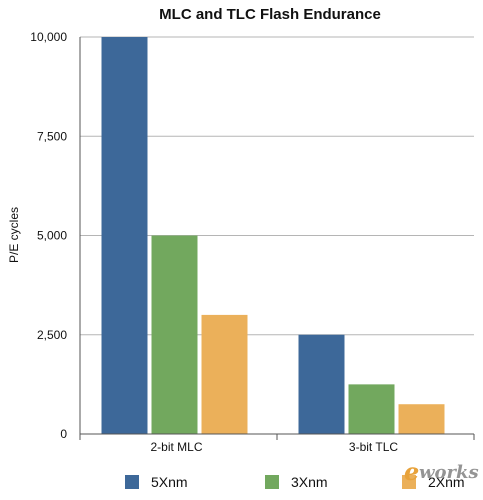  I want to click on y-tick-label: 5,000, so click(52, 236).